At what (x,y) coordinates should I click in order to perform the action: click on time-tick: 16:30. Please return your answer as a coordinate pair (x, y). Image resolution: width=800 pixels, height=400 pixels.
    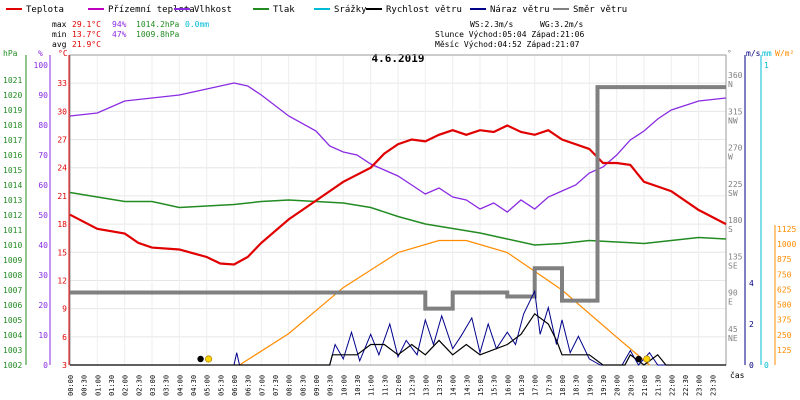
    Looking at the image, I should click on (522, 385).